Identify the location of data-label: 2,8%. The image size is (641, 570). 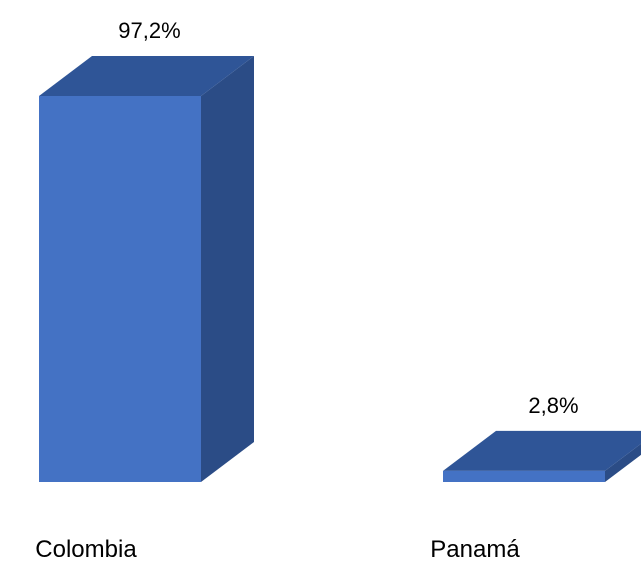
(553, 405).